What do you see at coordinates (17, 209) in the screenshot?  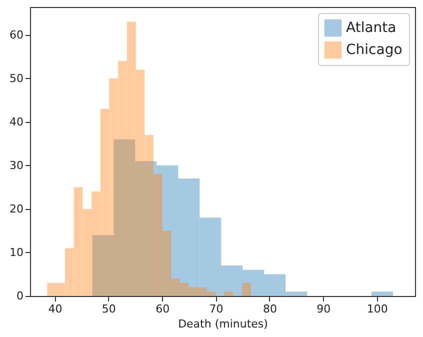 I see `y-tick-label: 20` at bounding box center [17, 209].